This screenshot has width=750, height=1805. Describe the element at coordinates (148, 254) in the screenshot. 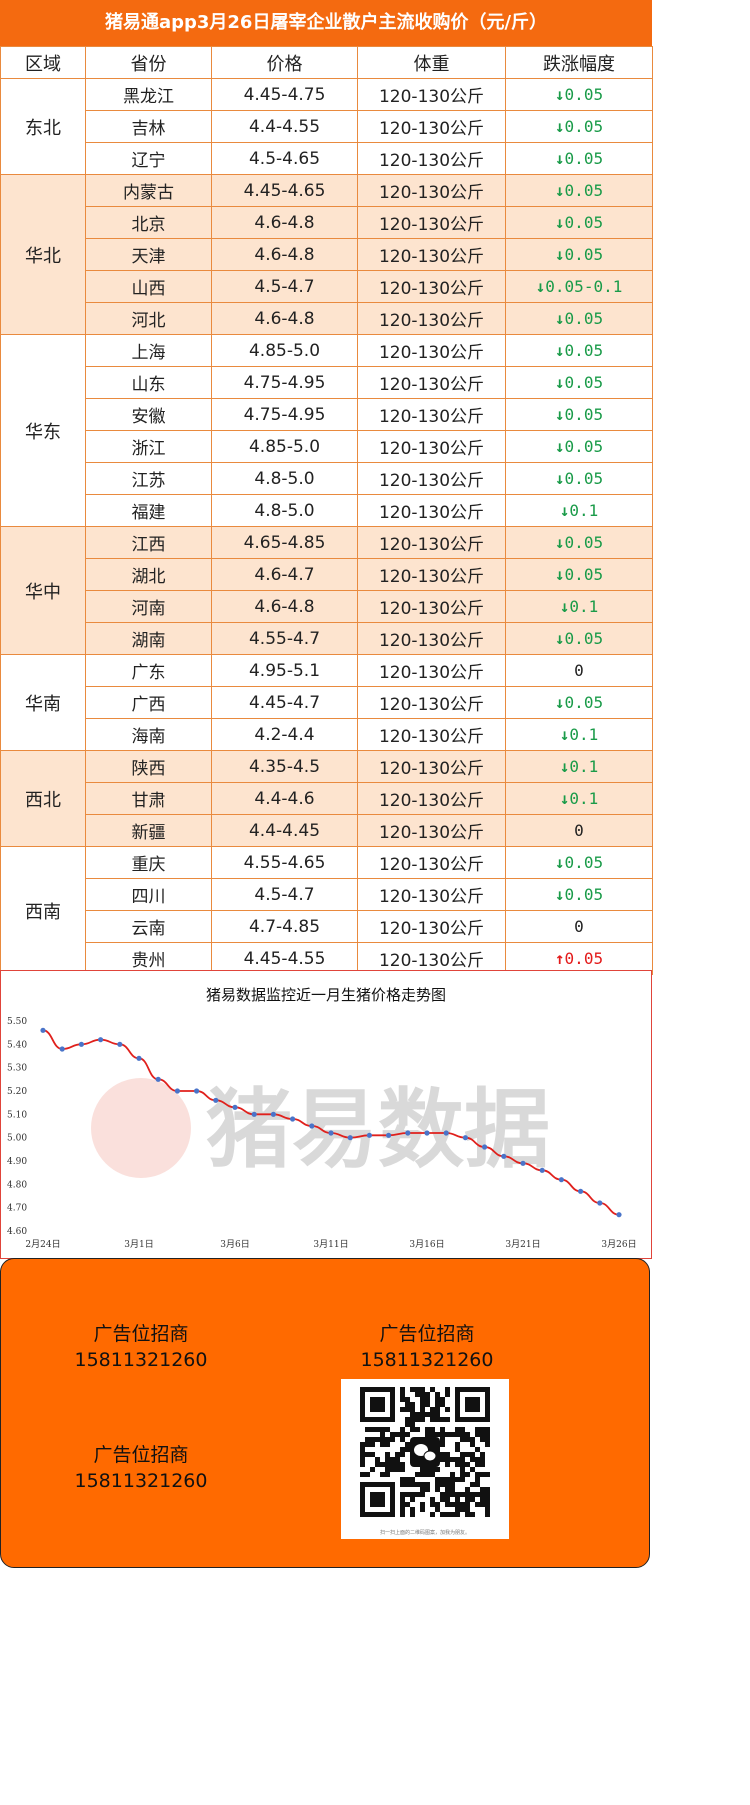

I see `province-cell: 天津` at that location.